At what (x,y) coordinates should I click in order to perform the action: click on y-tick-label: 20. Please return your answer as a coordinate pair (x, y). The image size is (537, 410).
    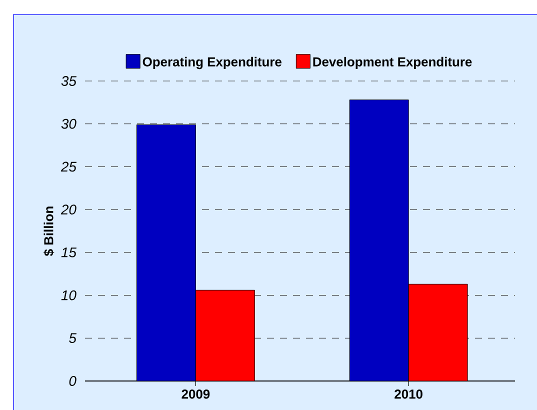
    Looking at the image, I should click on (68, 209).